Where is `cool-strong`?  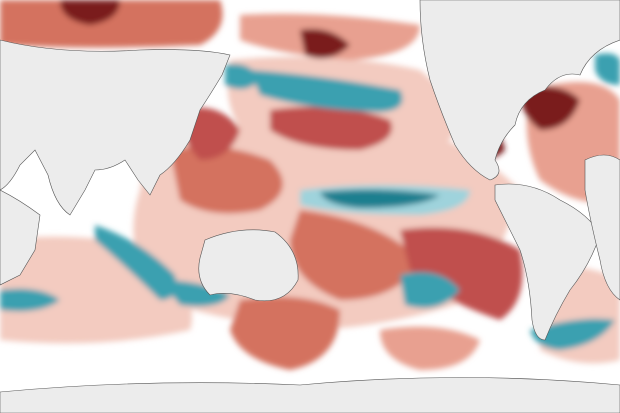
cool-strong is located at coordinates (380, 198).